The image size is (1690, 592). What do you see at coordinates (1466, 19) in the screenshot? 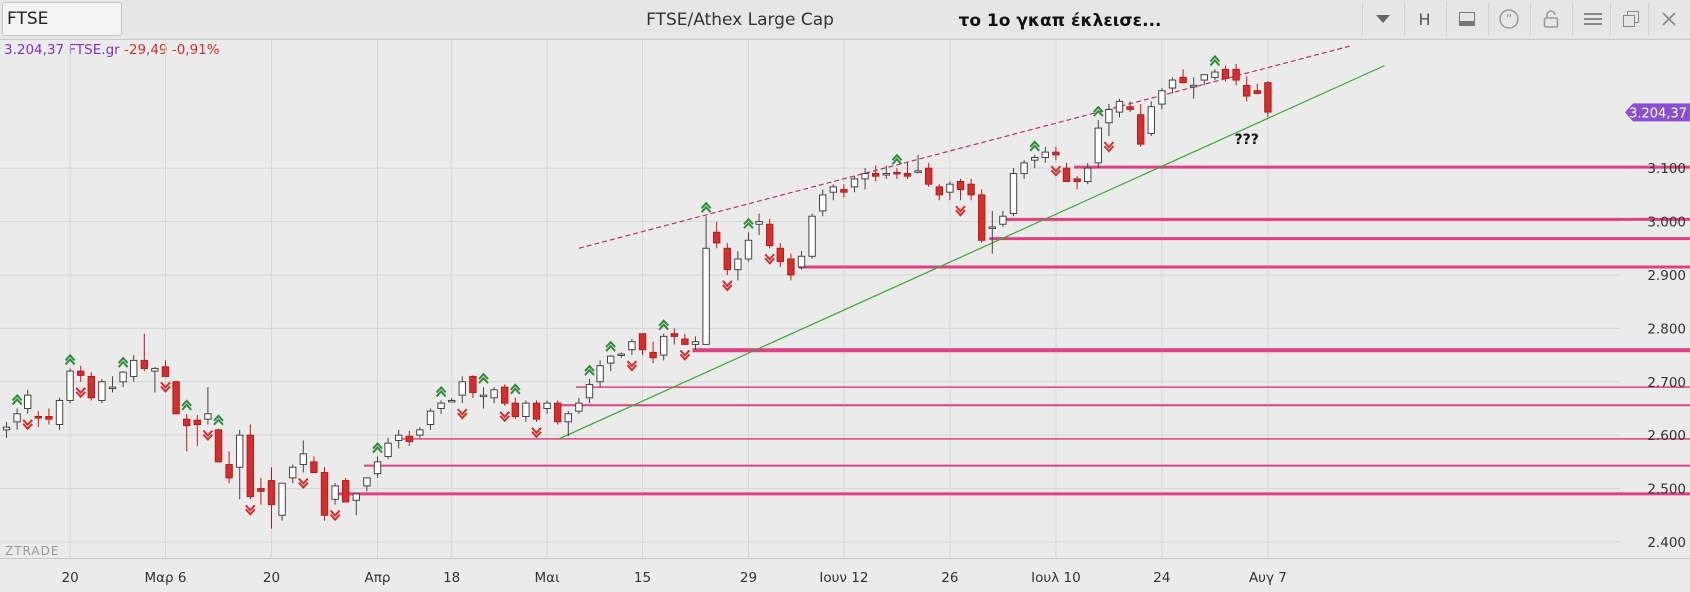
I see `panel-button` at bounding box center [1466, 19].